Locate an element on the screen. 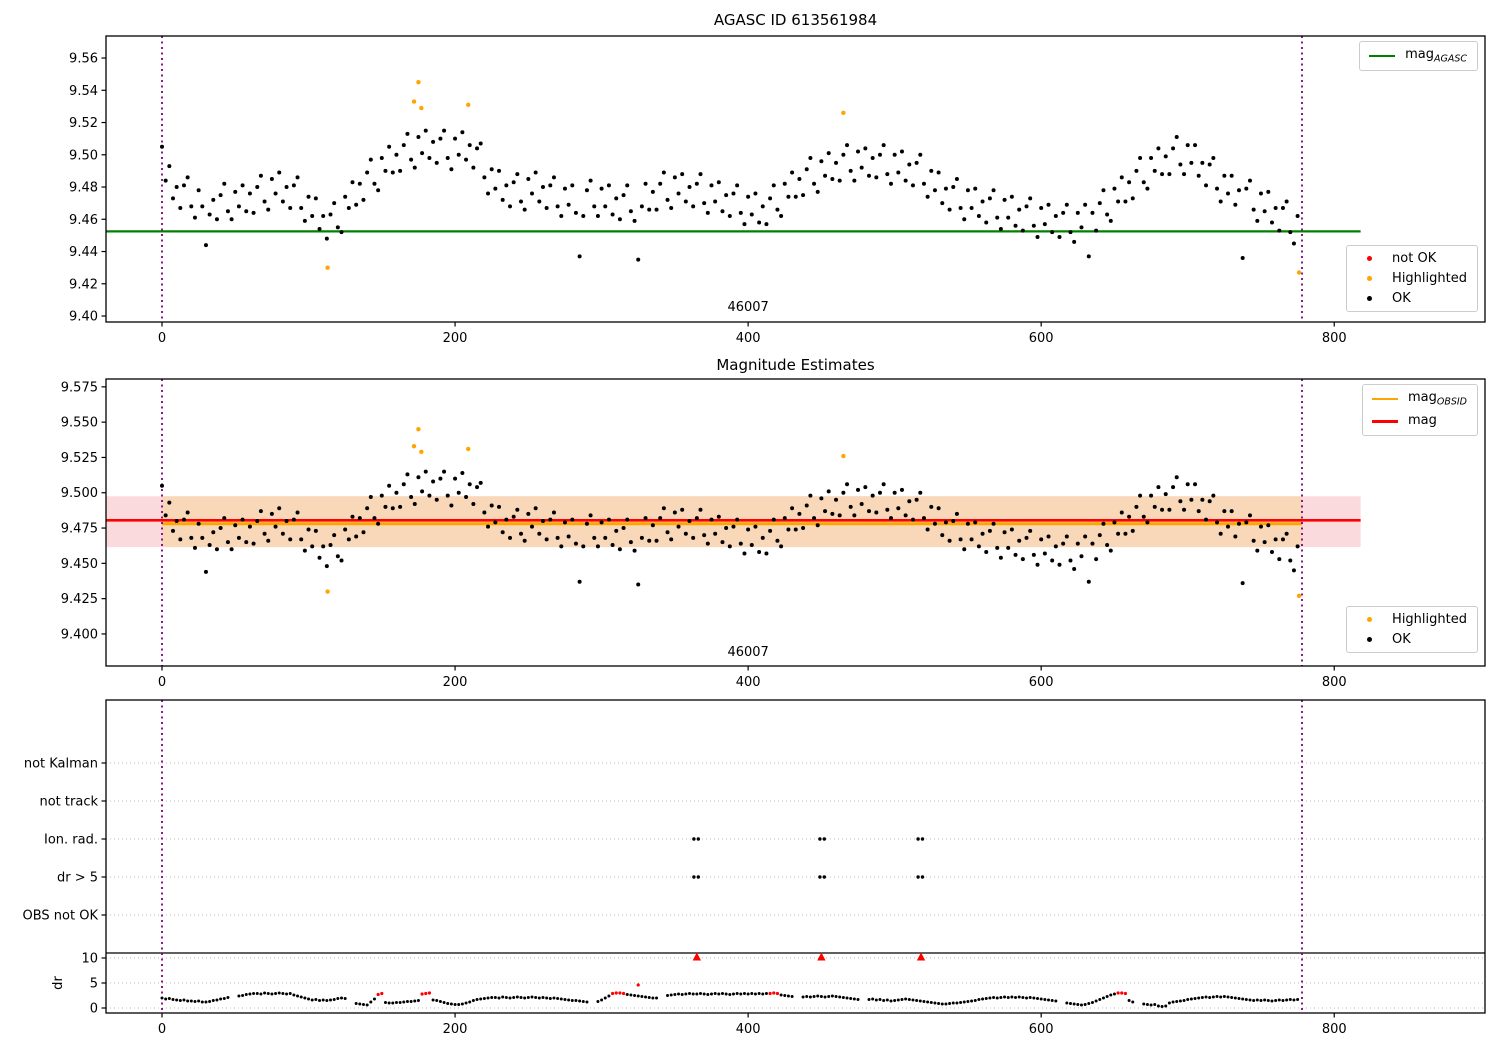  dr-tick-label: 10 is located at coordinates (89, 959).